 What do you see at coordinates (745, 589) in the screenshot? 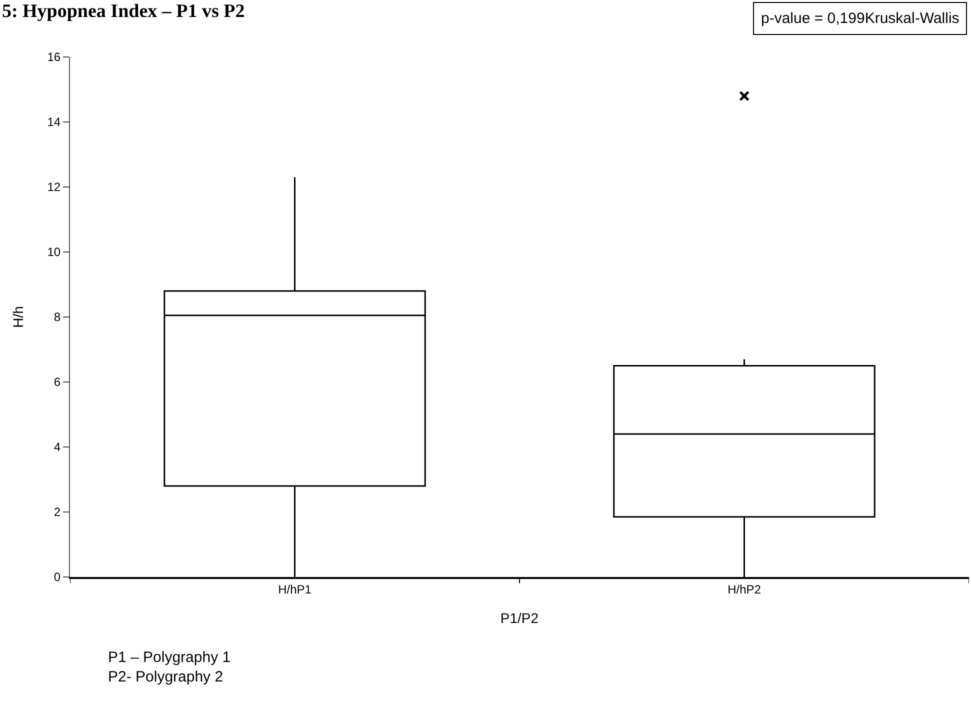
I see `x-tick-label: H/hP2` at bounding box center [745, 589].